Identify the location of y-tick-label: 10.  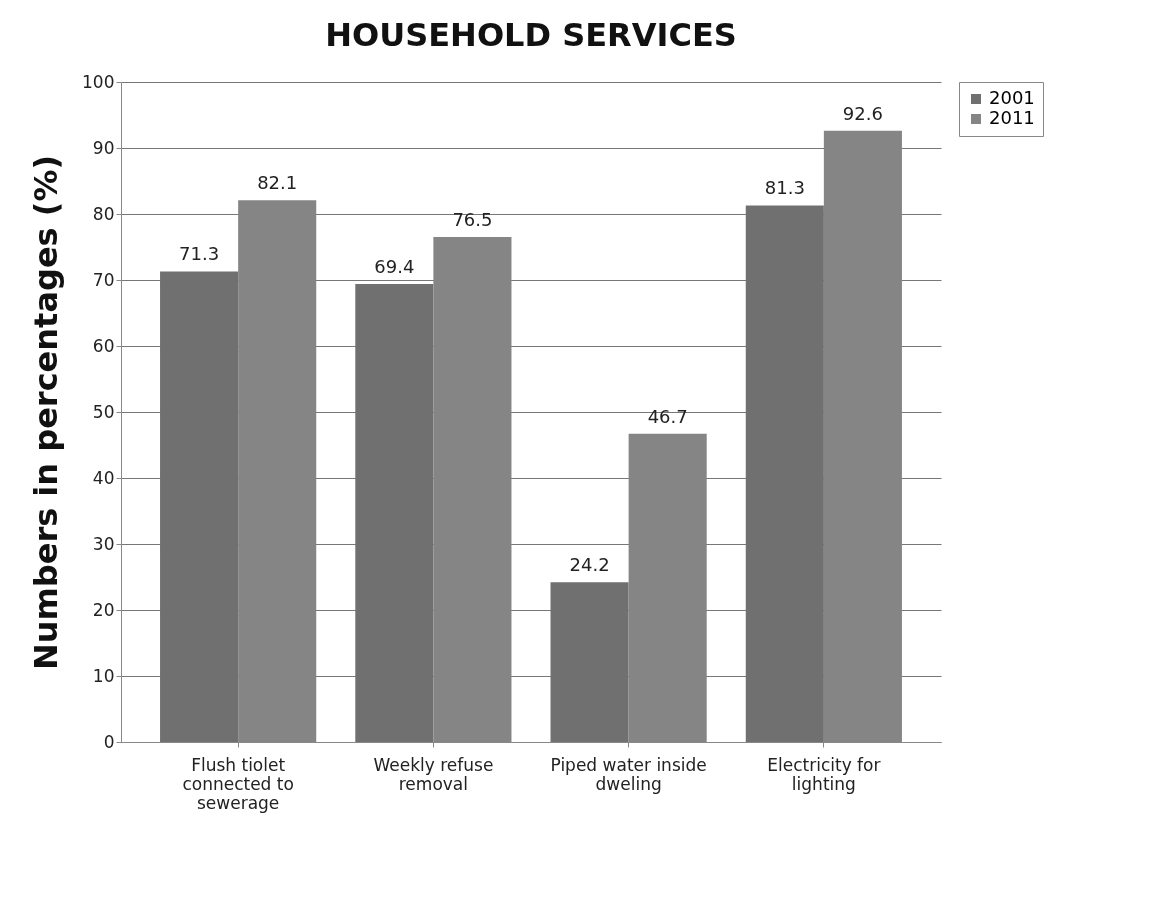
(103, 675).